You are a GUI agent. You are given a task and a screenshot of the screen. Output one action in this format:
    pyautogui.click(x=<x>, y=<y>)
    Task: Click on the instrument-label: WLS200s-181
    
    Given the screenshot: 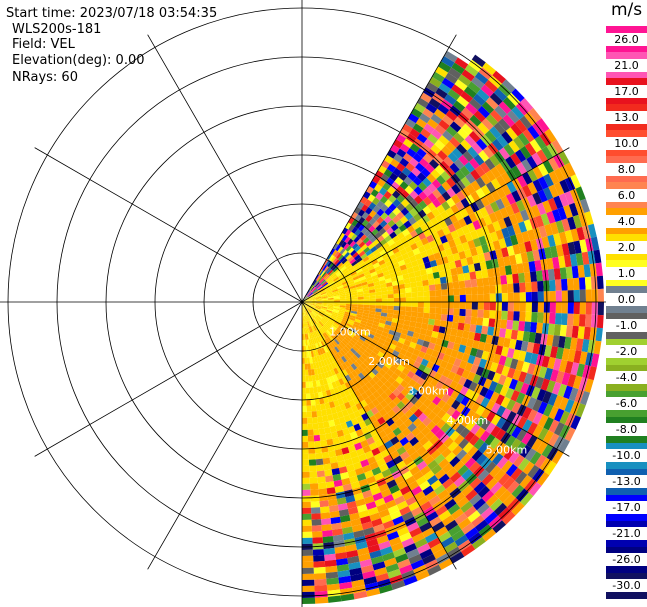 What is the action you would take?
    pyautogui.click(x=57, y=29)
    